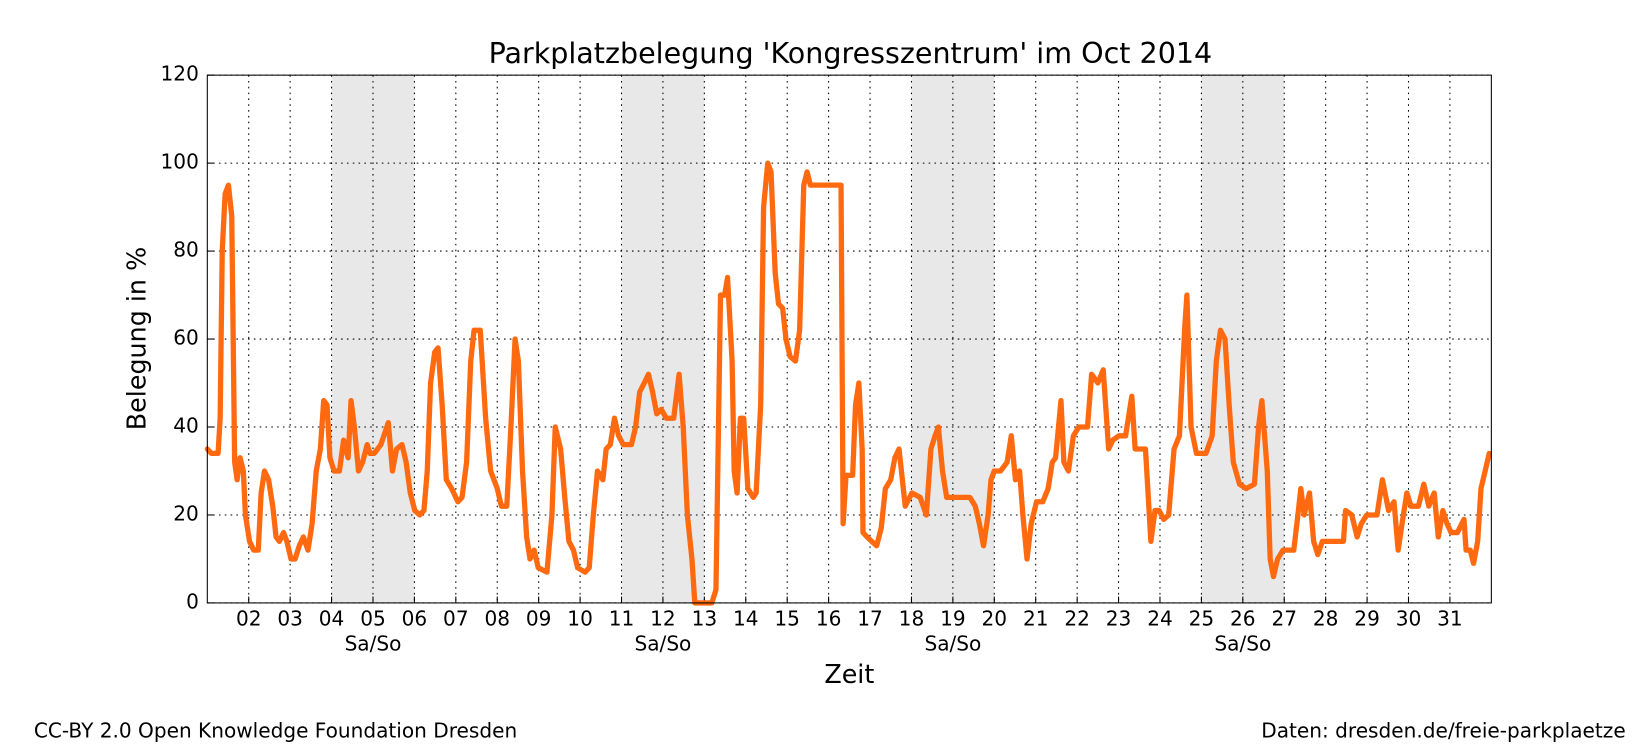 Image resolution: width=1650 pixels, height=750 pixels. What do you see at coordinates (829, 618) in the screenshot?
I see `x-tick-label: 16` at bounding box center [829, 618].